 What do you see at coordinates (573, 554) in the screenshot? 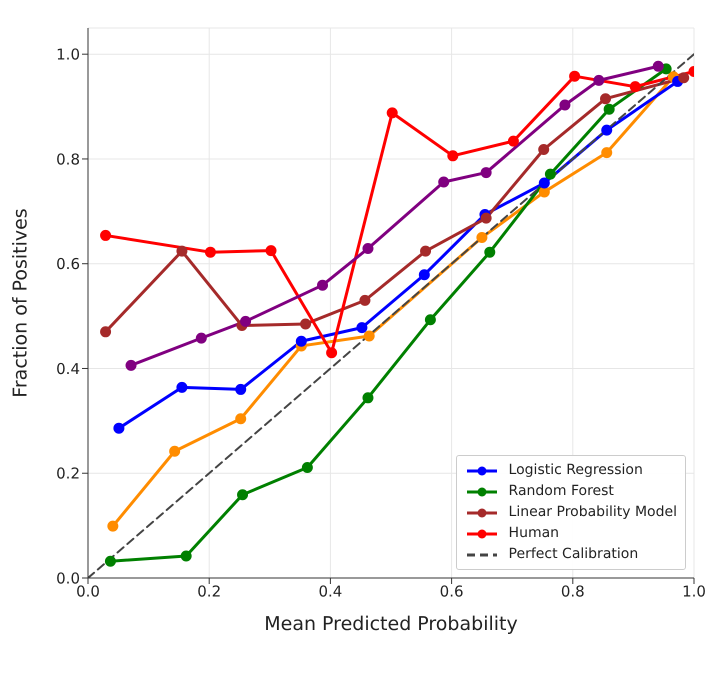
I see `legend-label: Perfect Calibration` at bounding box center [573, 554].